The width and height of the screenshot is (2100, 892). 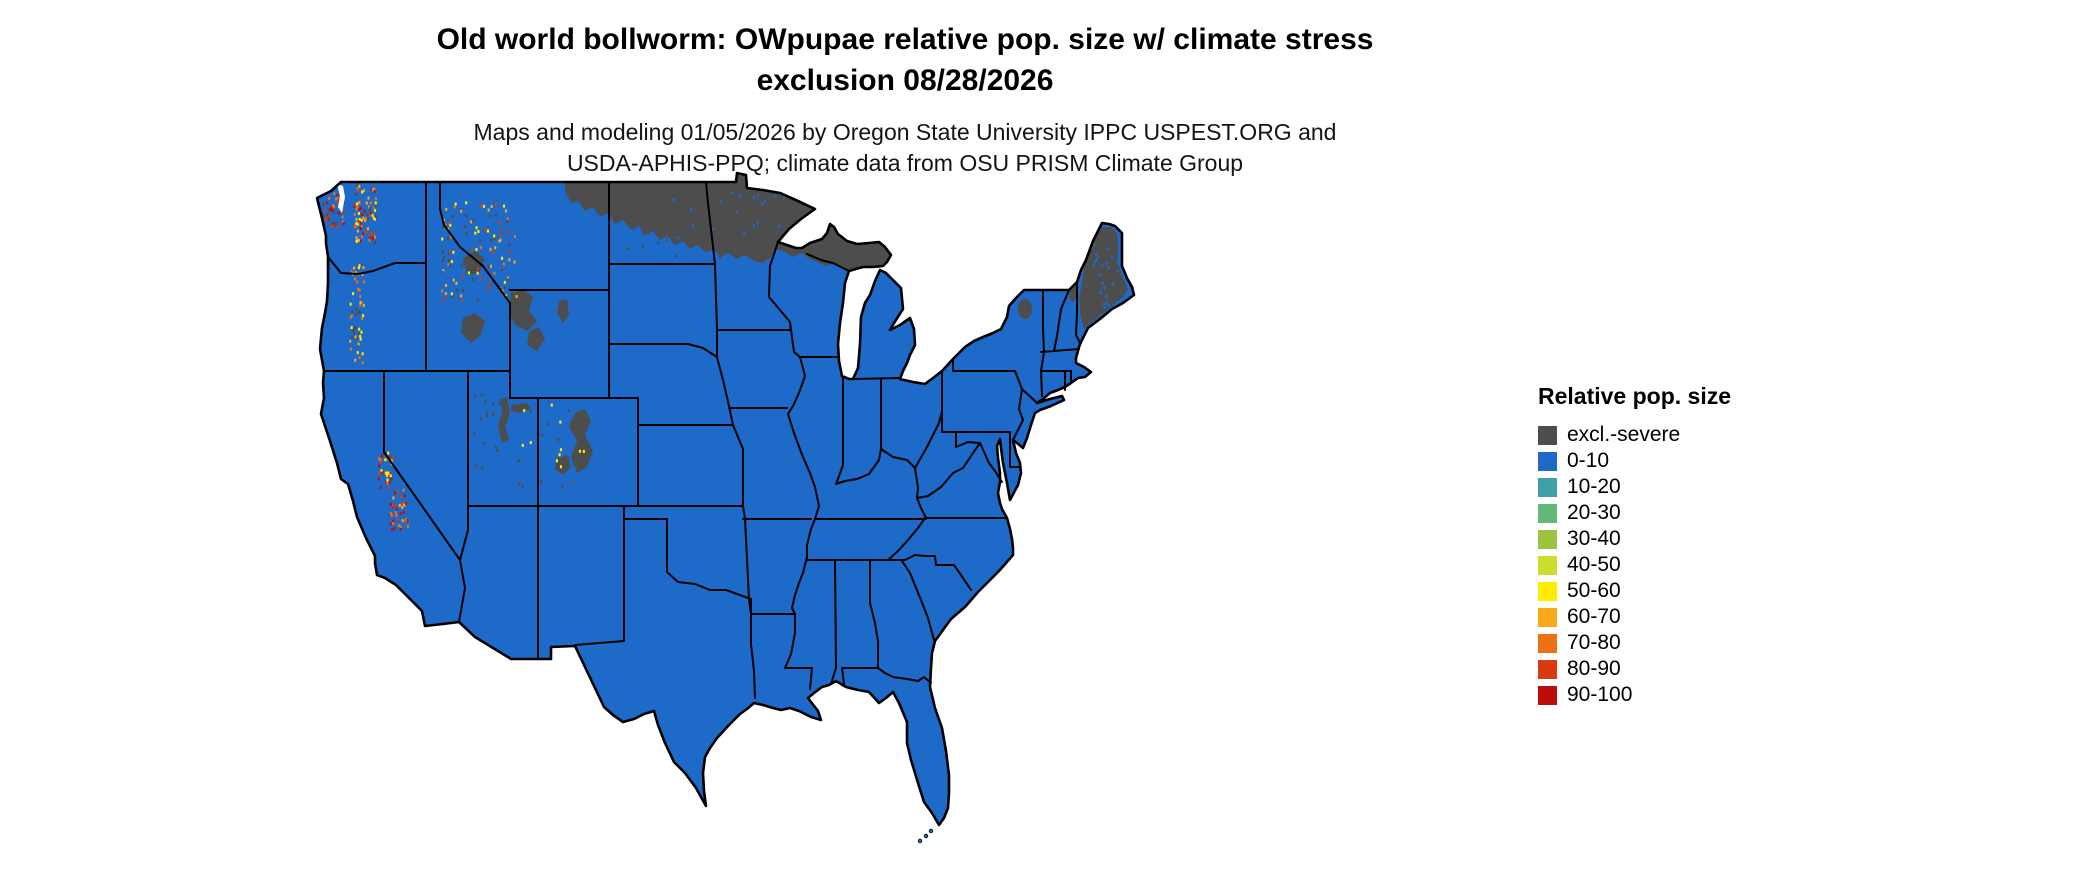 What do you see at coordinates (1025, 309) in the screenshot?
I see `severe-region-adirondacks` at bounding box center [1025, 309].